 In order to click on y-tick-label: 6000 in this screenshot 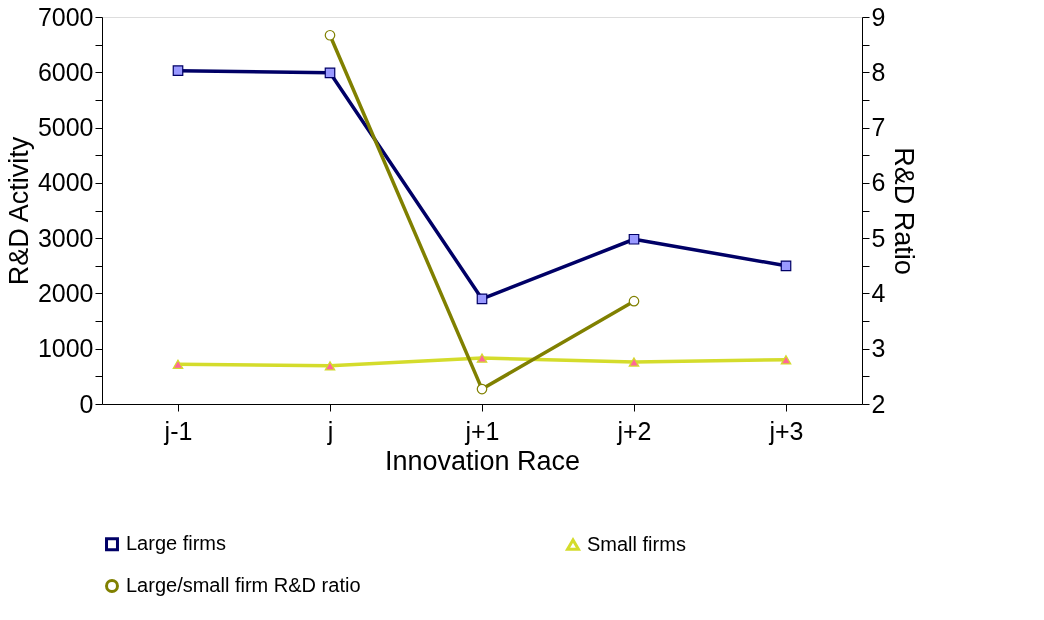, I will do `click(65, 71)`.